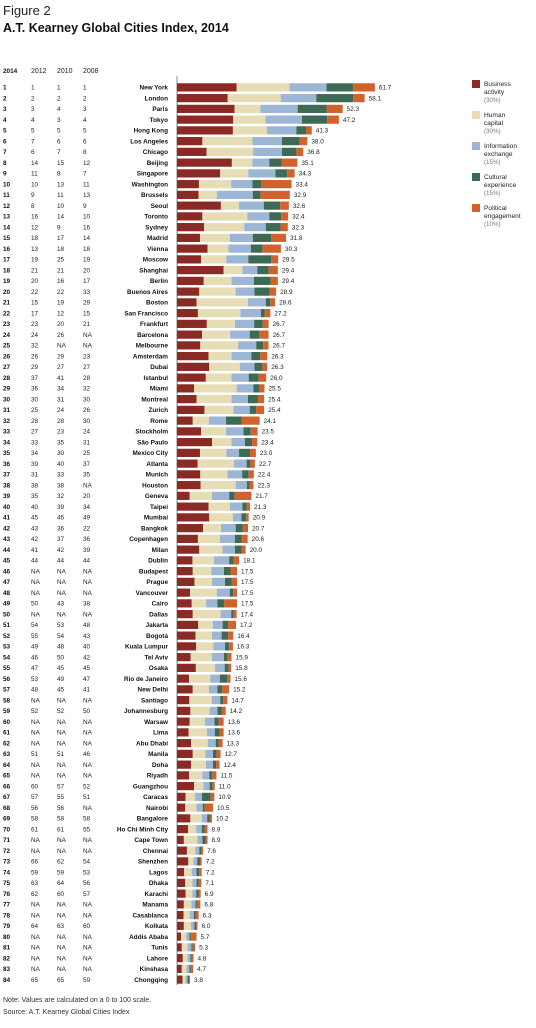  I want to click on total-label-cairo: 17.5, so click(247, 604).